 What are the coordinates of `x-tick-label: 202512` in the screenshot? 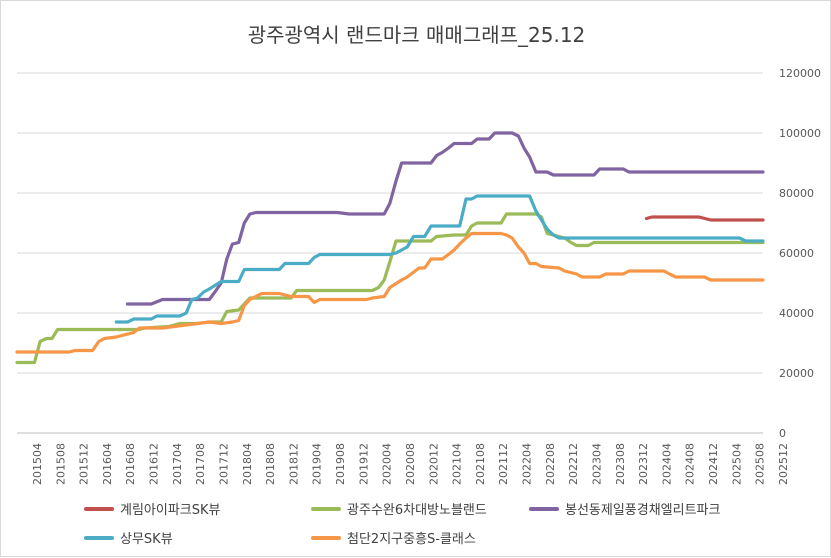 It's located at (783, 464).